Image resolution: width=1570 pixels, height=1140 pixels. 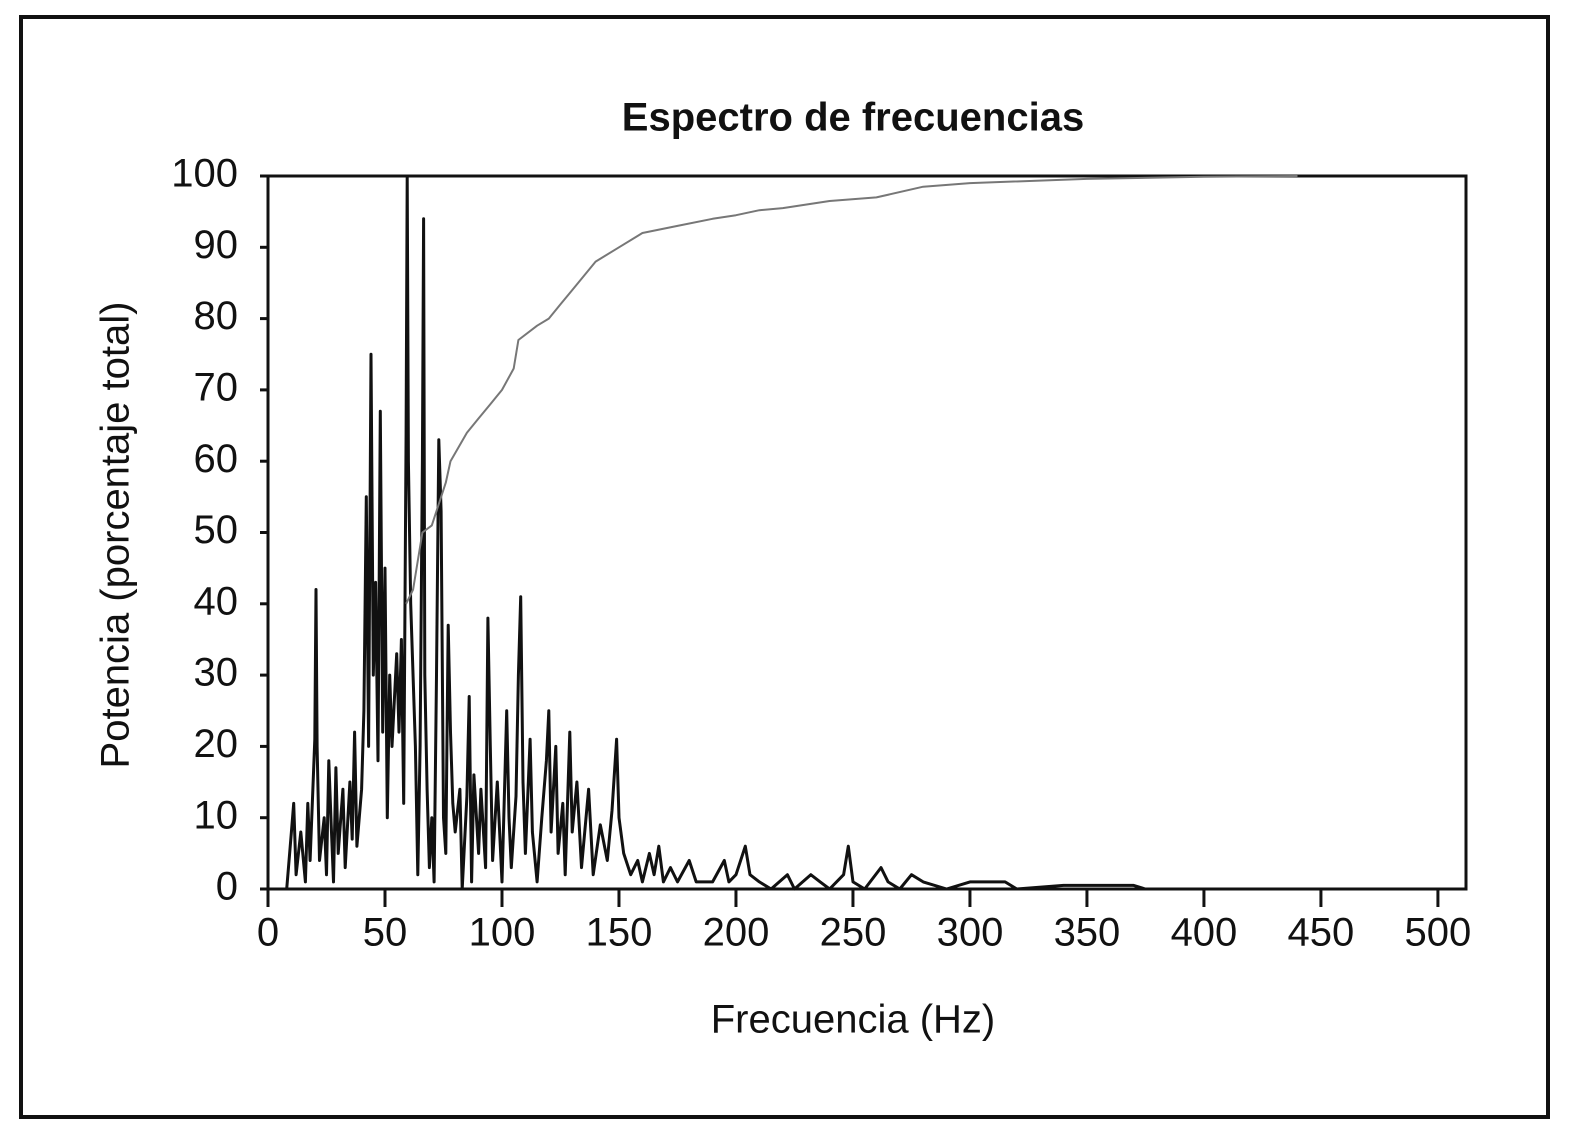 What do you see at coordinates (1087, 933) in the screenshot?
I see `x-tick-label: 350` at bounding box center [1087, 933].